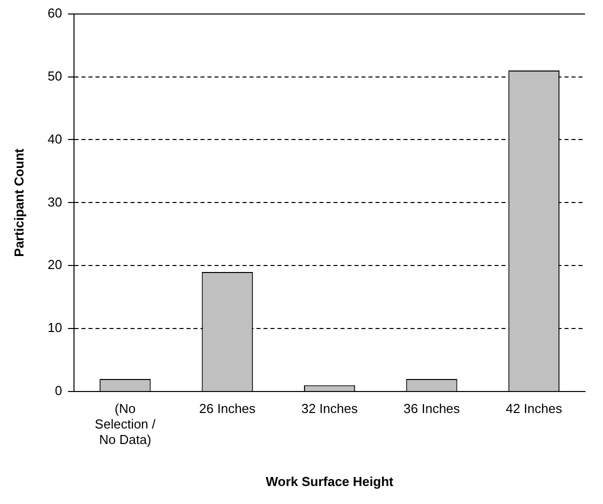 The height and width of the screenshot is (504, 603). What do you see at coordinates (55, 12) in the screenshot?
I see `y-tick-label: 60` at bounding box center [55, 12].